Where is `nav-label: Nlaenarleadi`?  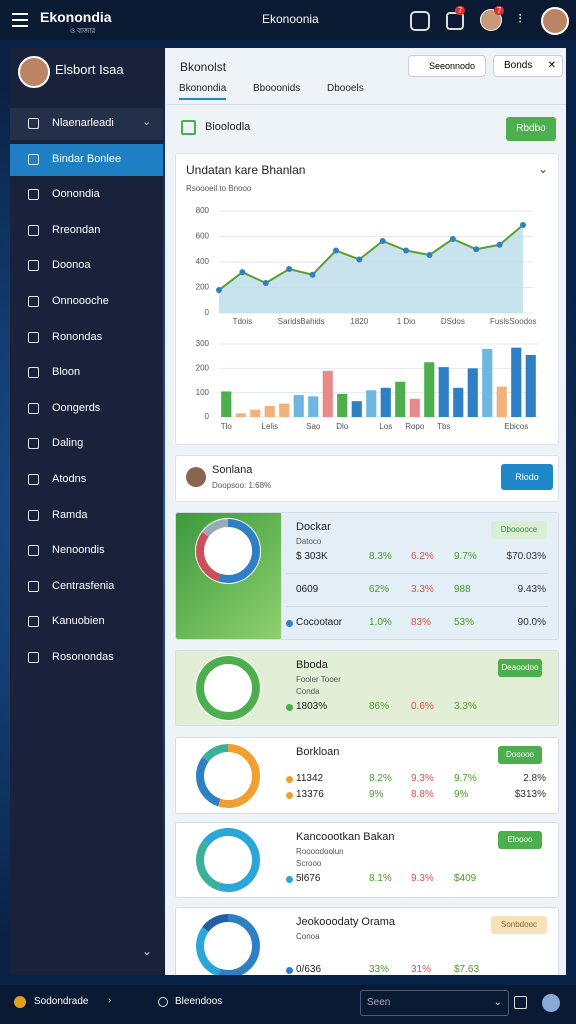
nav-label: Nlaenarleadi is located at coordinates (83, 123).